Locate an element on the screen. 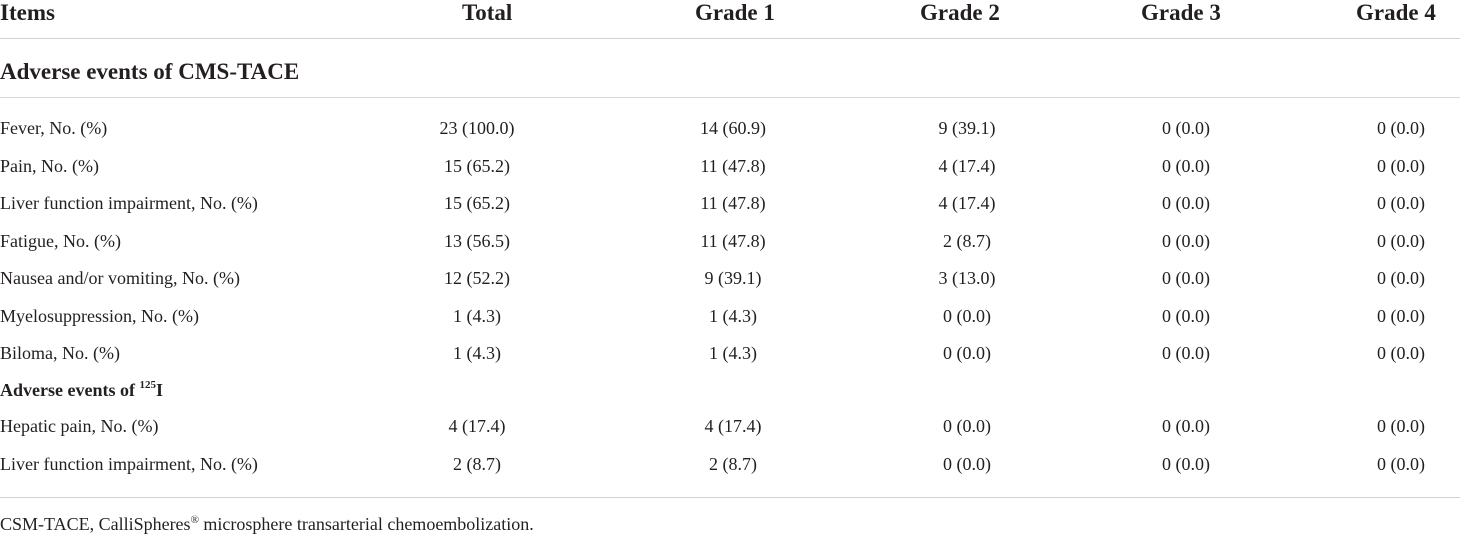 The height and width of the screenshot is (536, 1460). header-divider is located at coordinates (730, 38).